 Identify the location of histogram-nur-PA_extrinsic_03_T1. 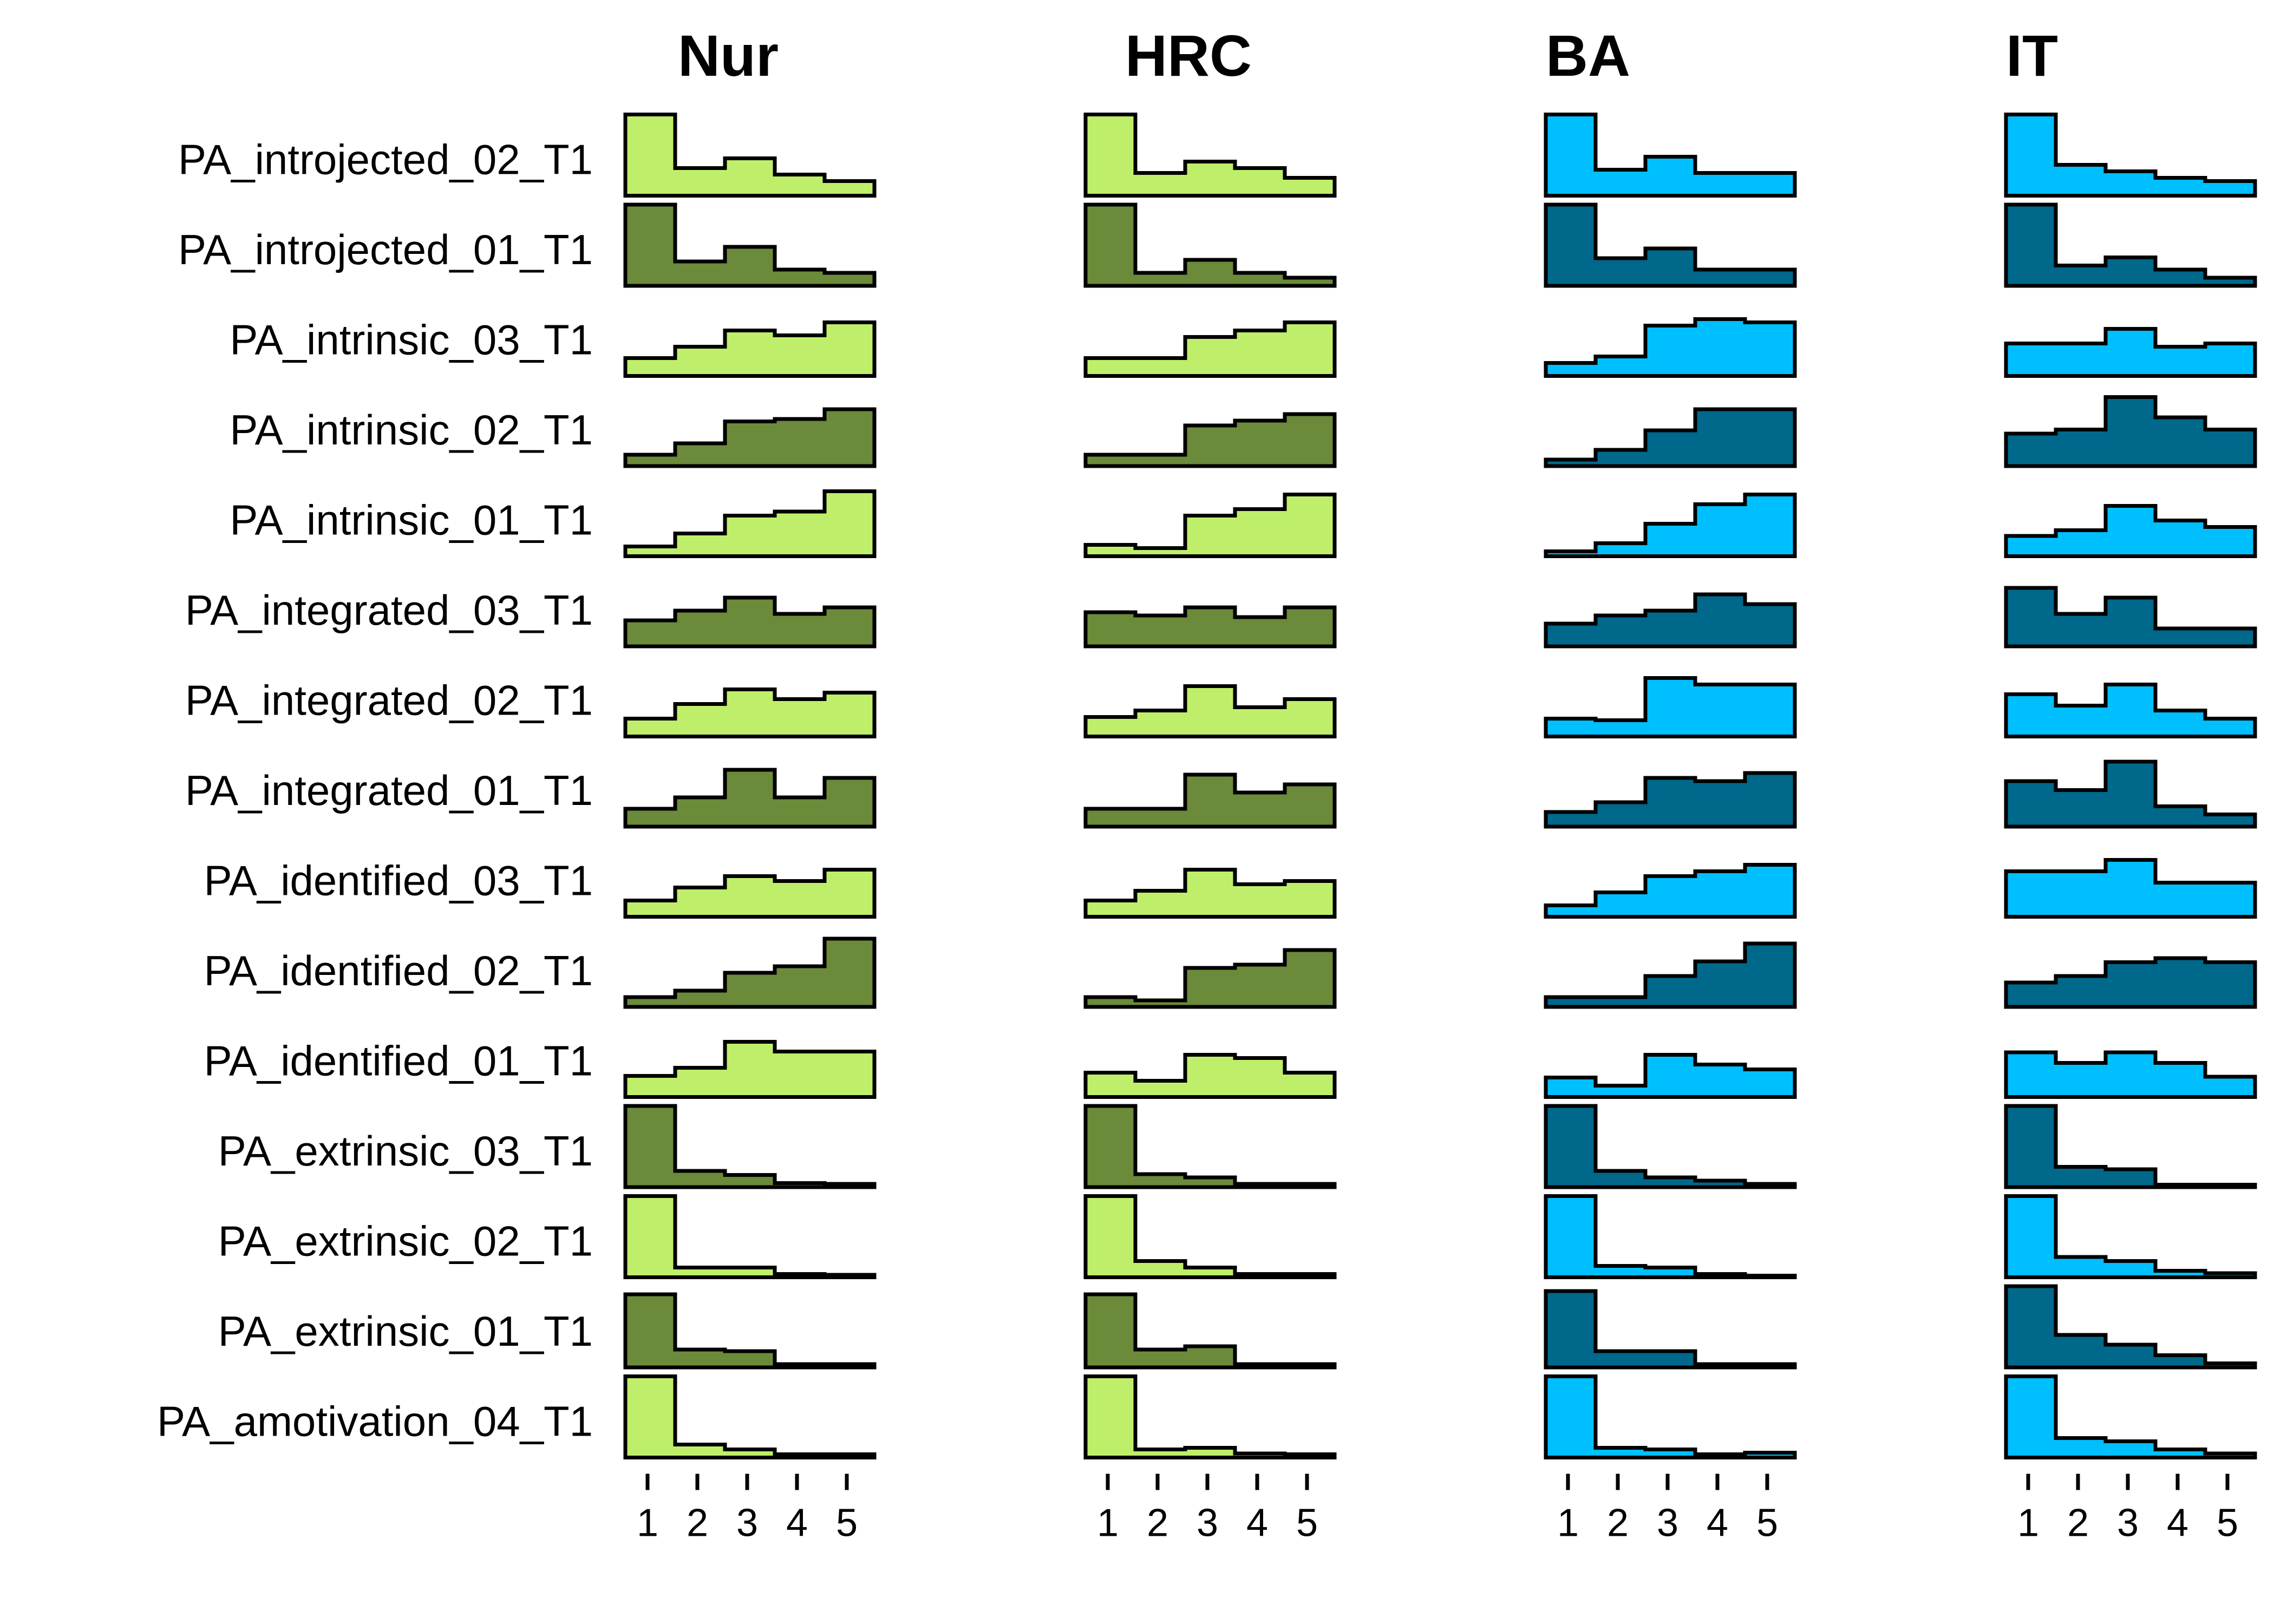
(750, 1147).